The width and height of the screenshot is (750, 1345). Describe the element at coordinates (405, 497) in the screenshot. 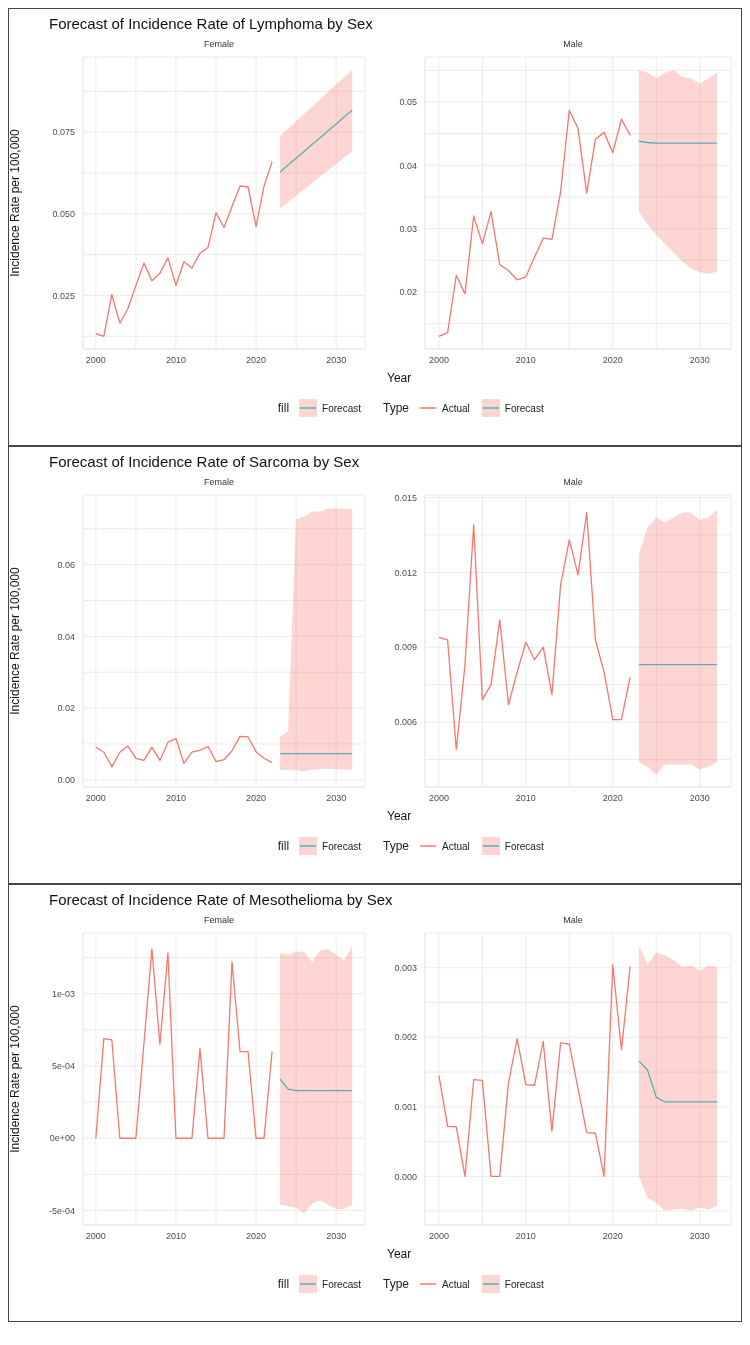

I see `y-tick-label: 0.015` at that location.